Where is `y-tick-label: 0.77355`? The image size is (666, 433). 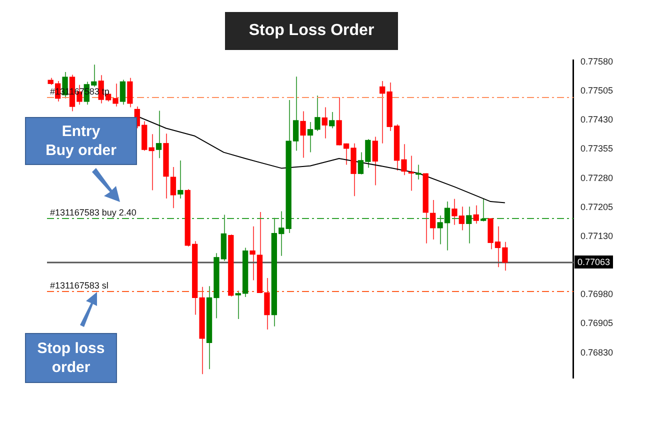 y-tick-label: 0.77355 is located at coordinates (597, 149).